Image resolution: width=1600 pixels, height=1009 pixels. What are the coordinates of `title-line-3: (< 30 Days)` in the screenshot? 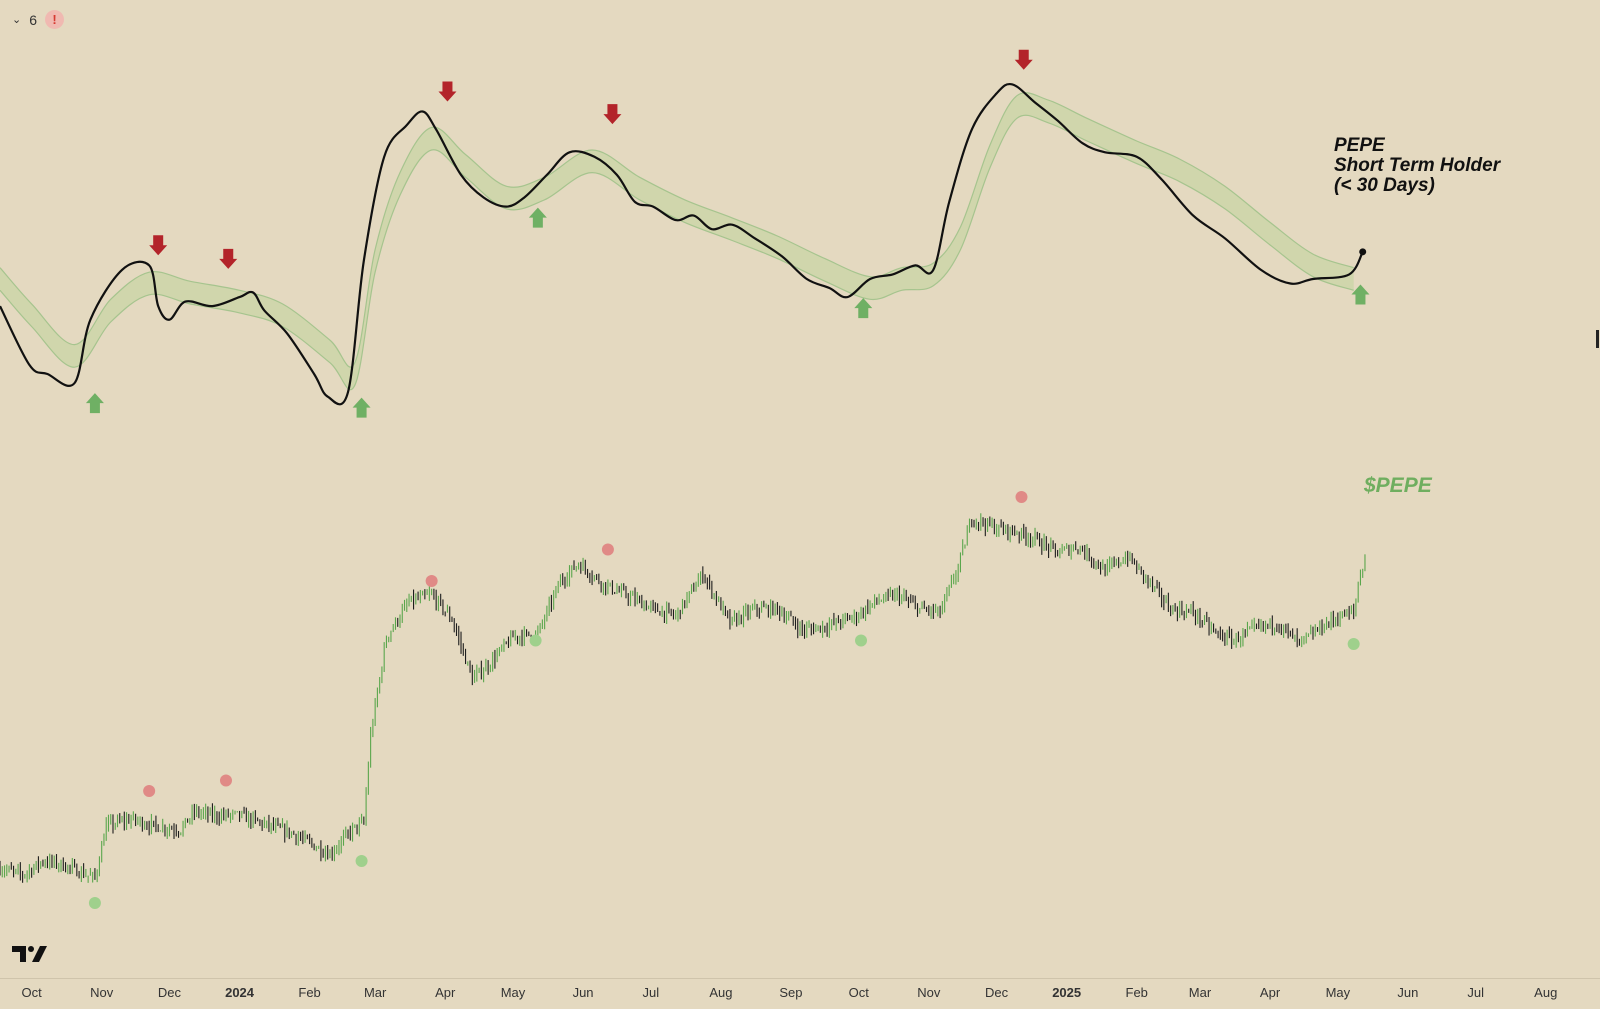 It's located at (1384, 185).